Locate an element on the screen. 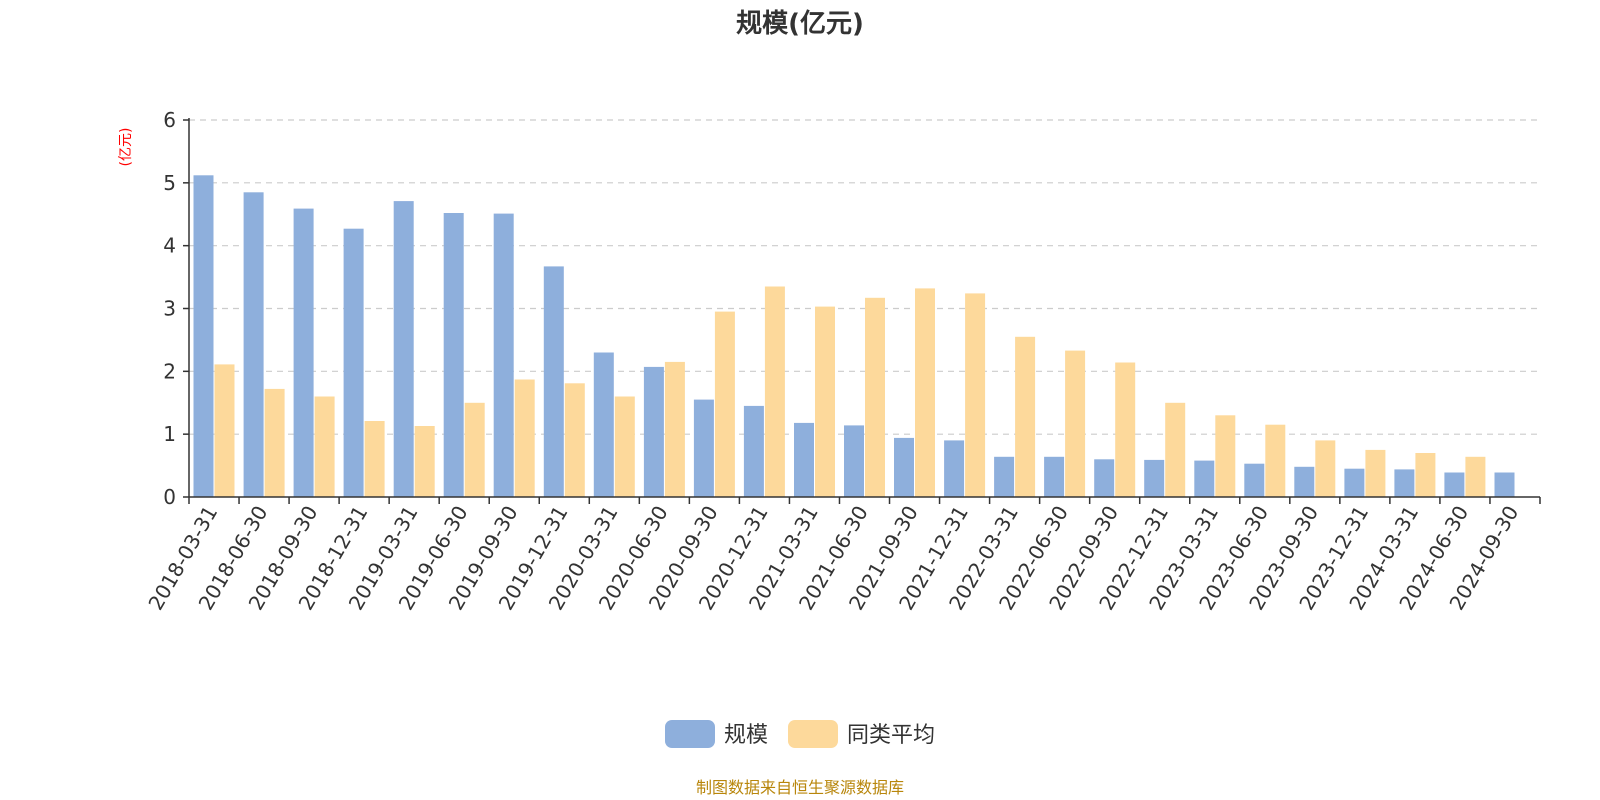  y-tick-label: 4 is located at coordinates (169, 246).